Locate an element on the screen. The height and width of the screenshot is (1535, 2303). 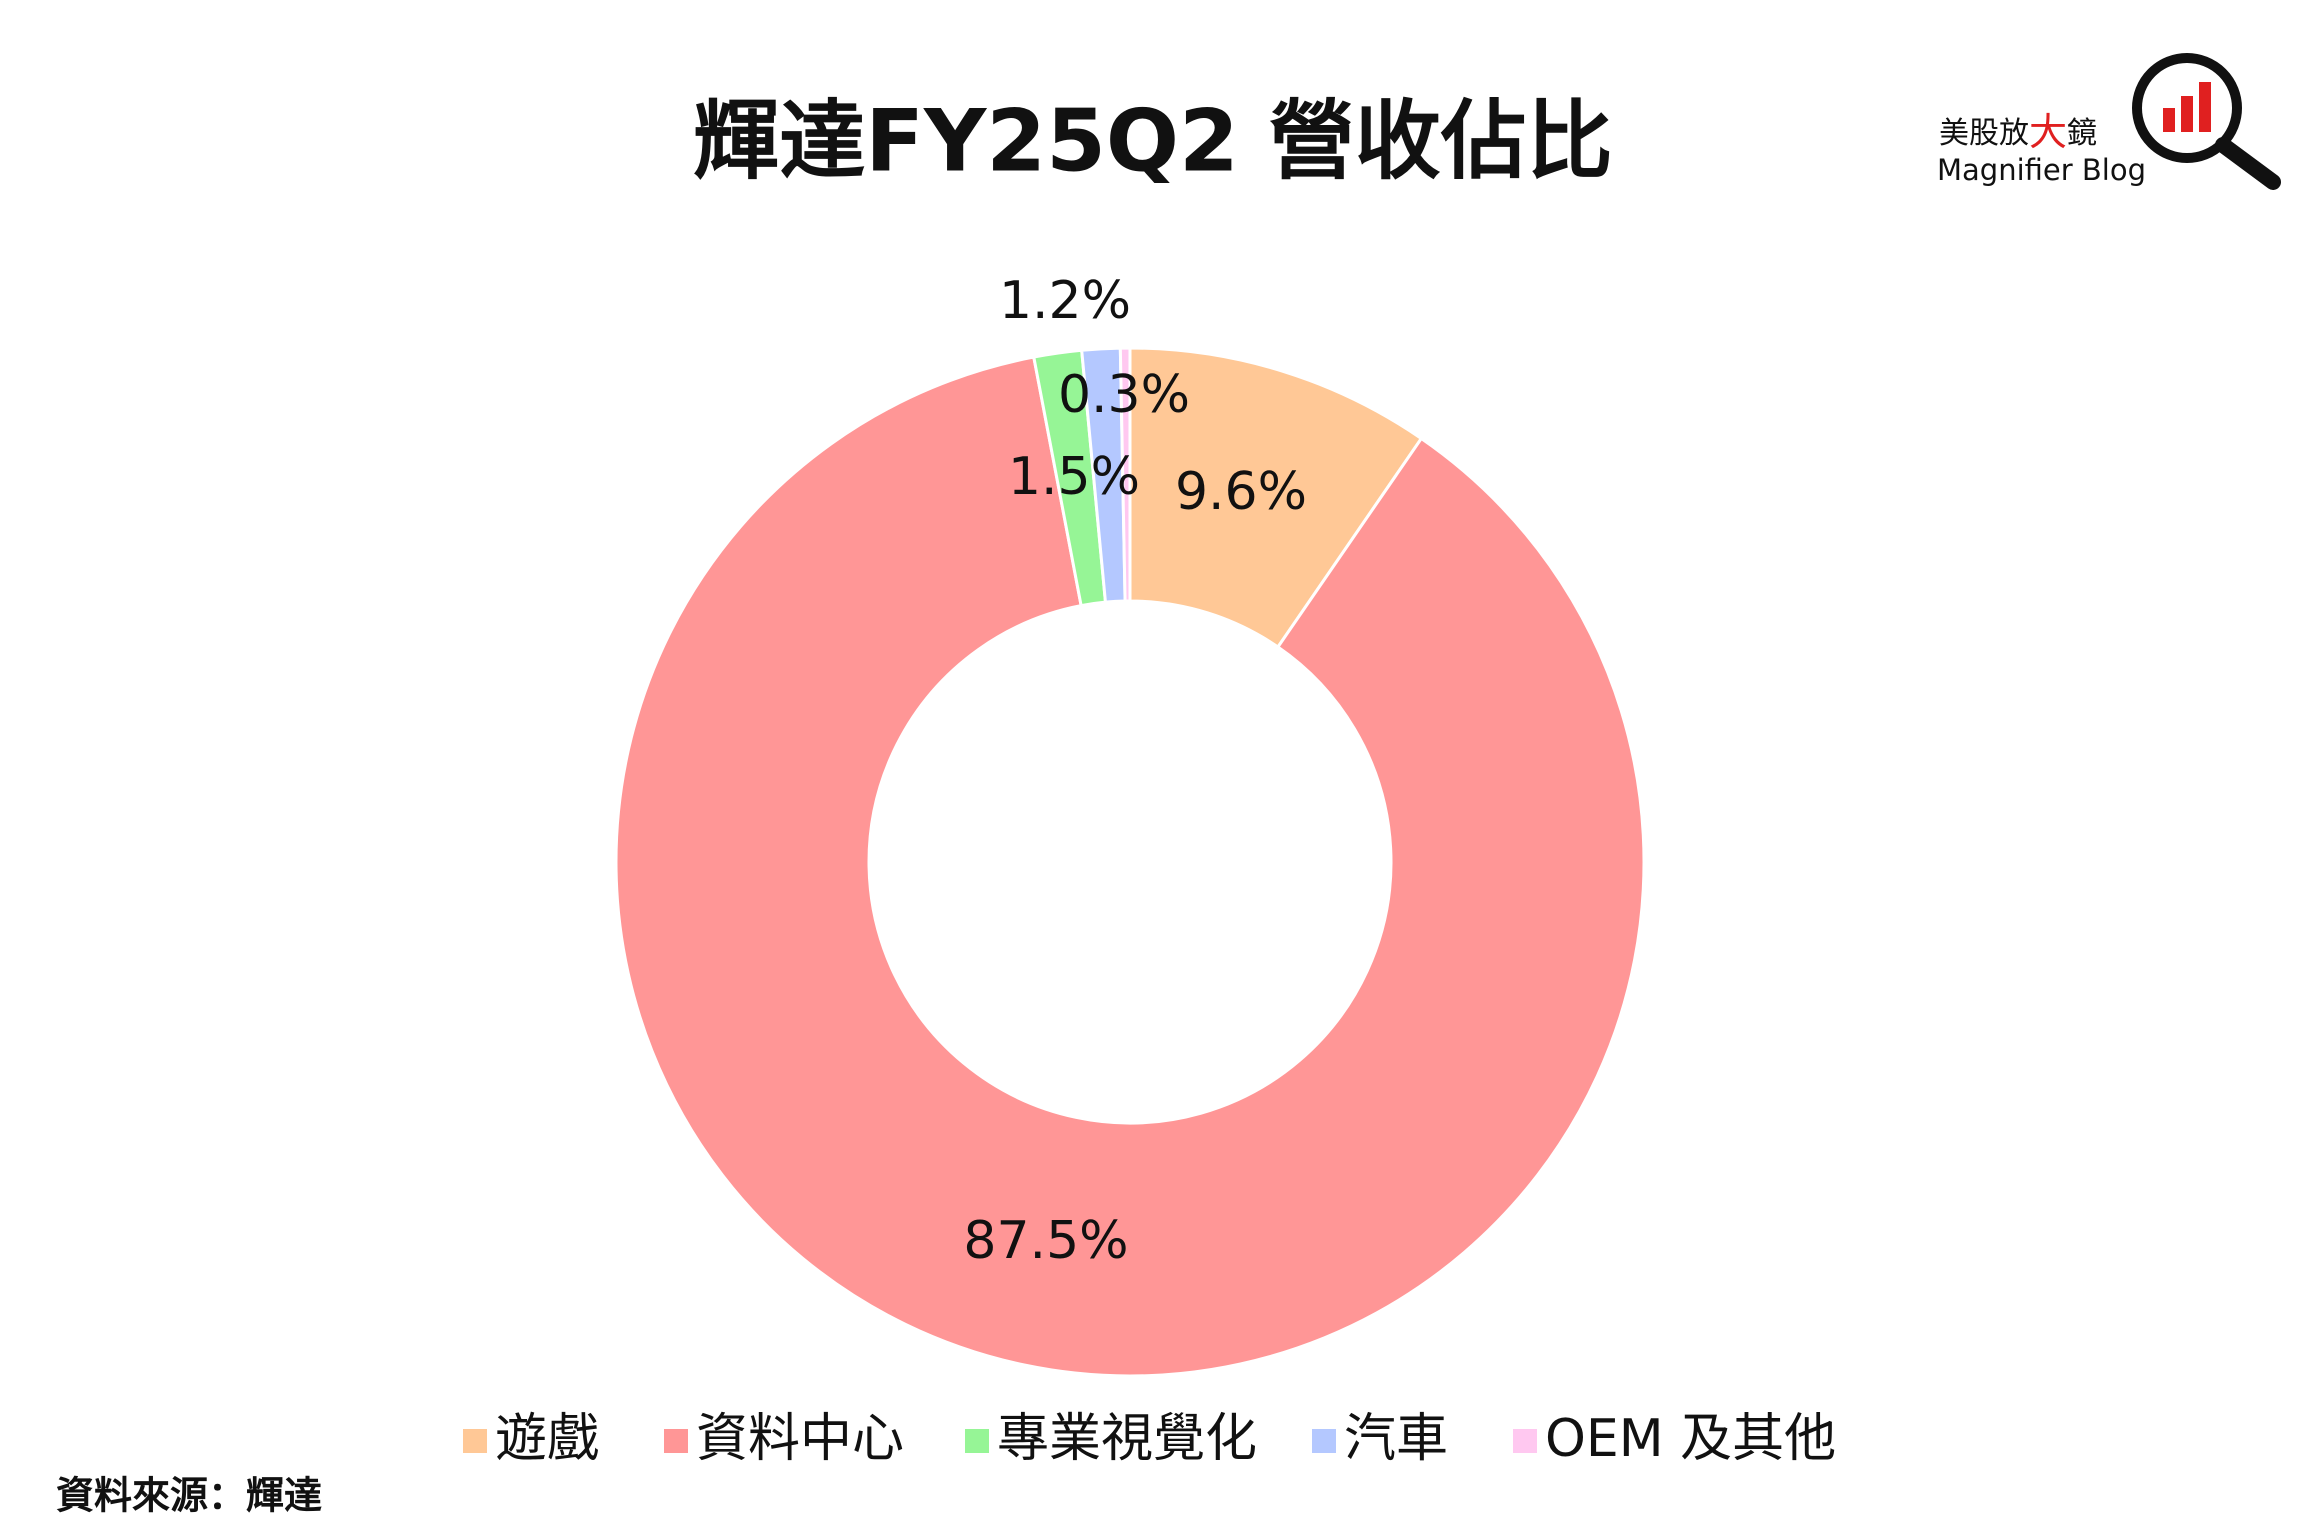
chart-title: 輝達FY25Q2 營收佔比 is located at coordinates (1153, 141).